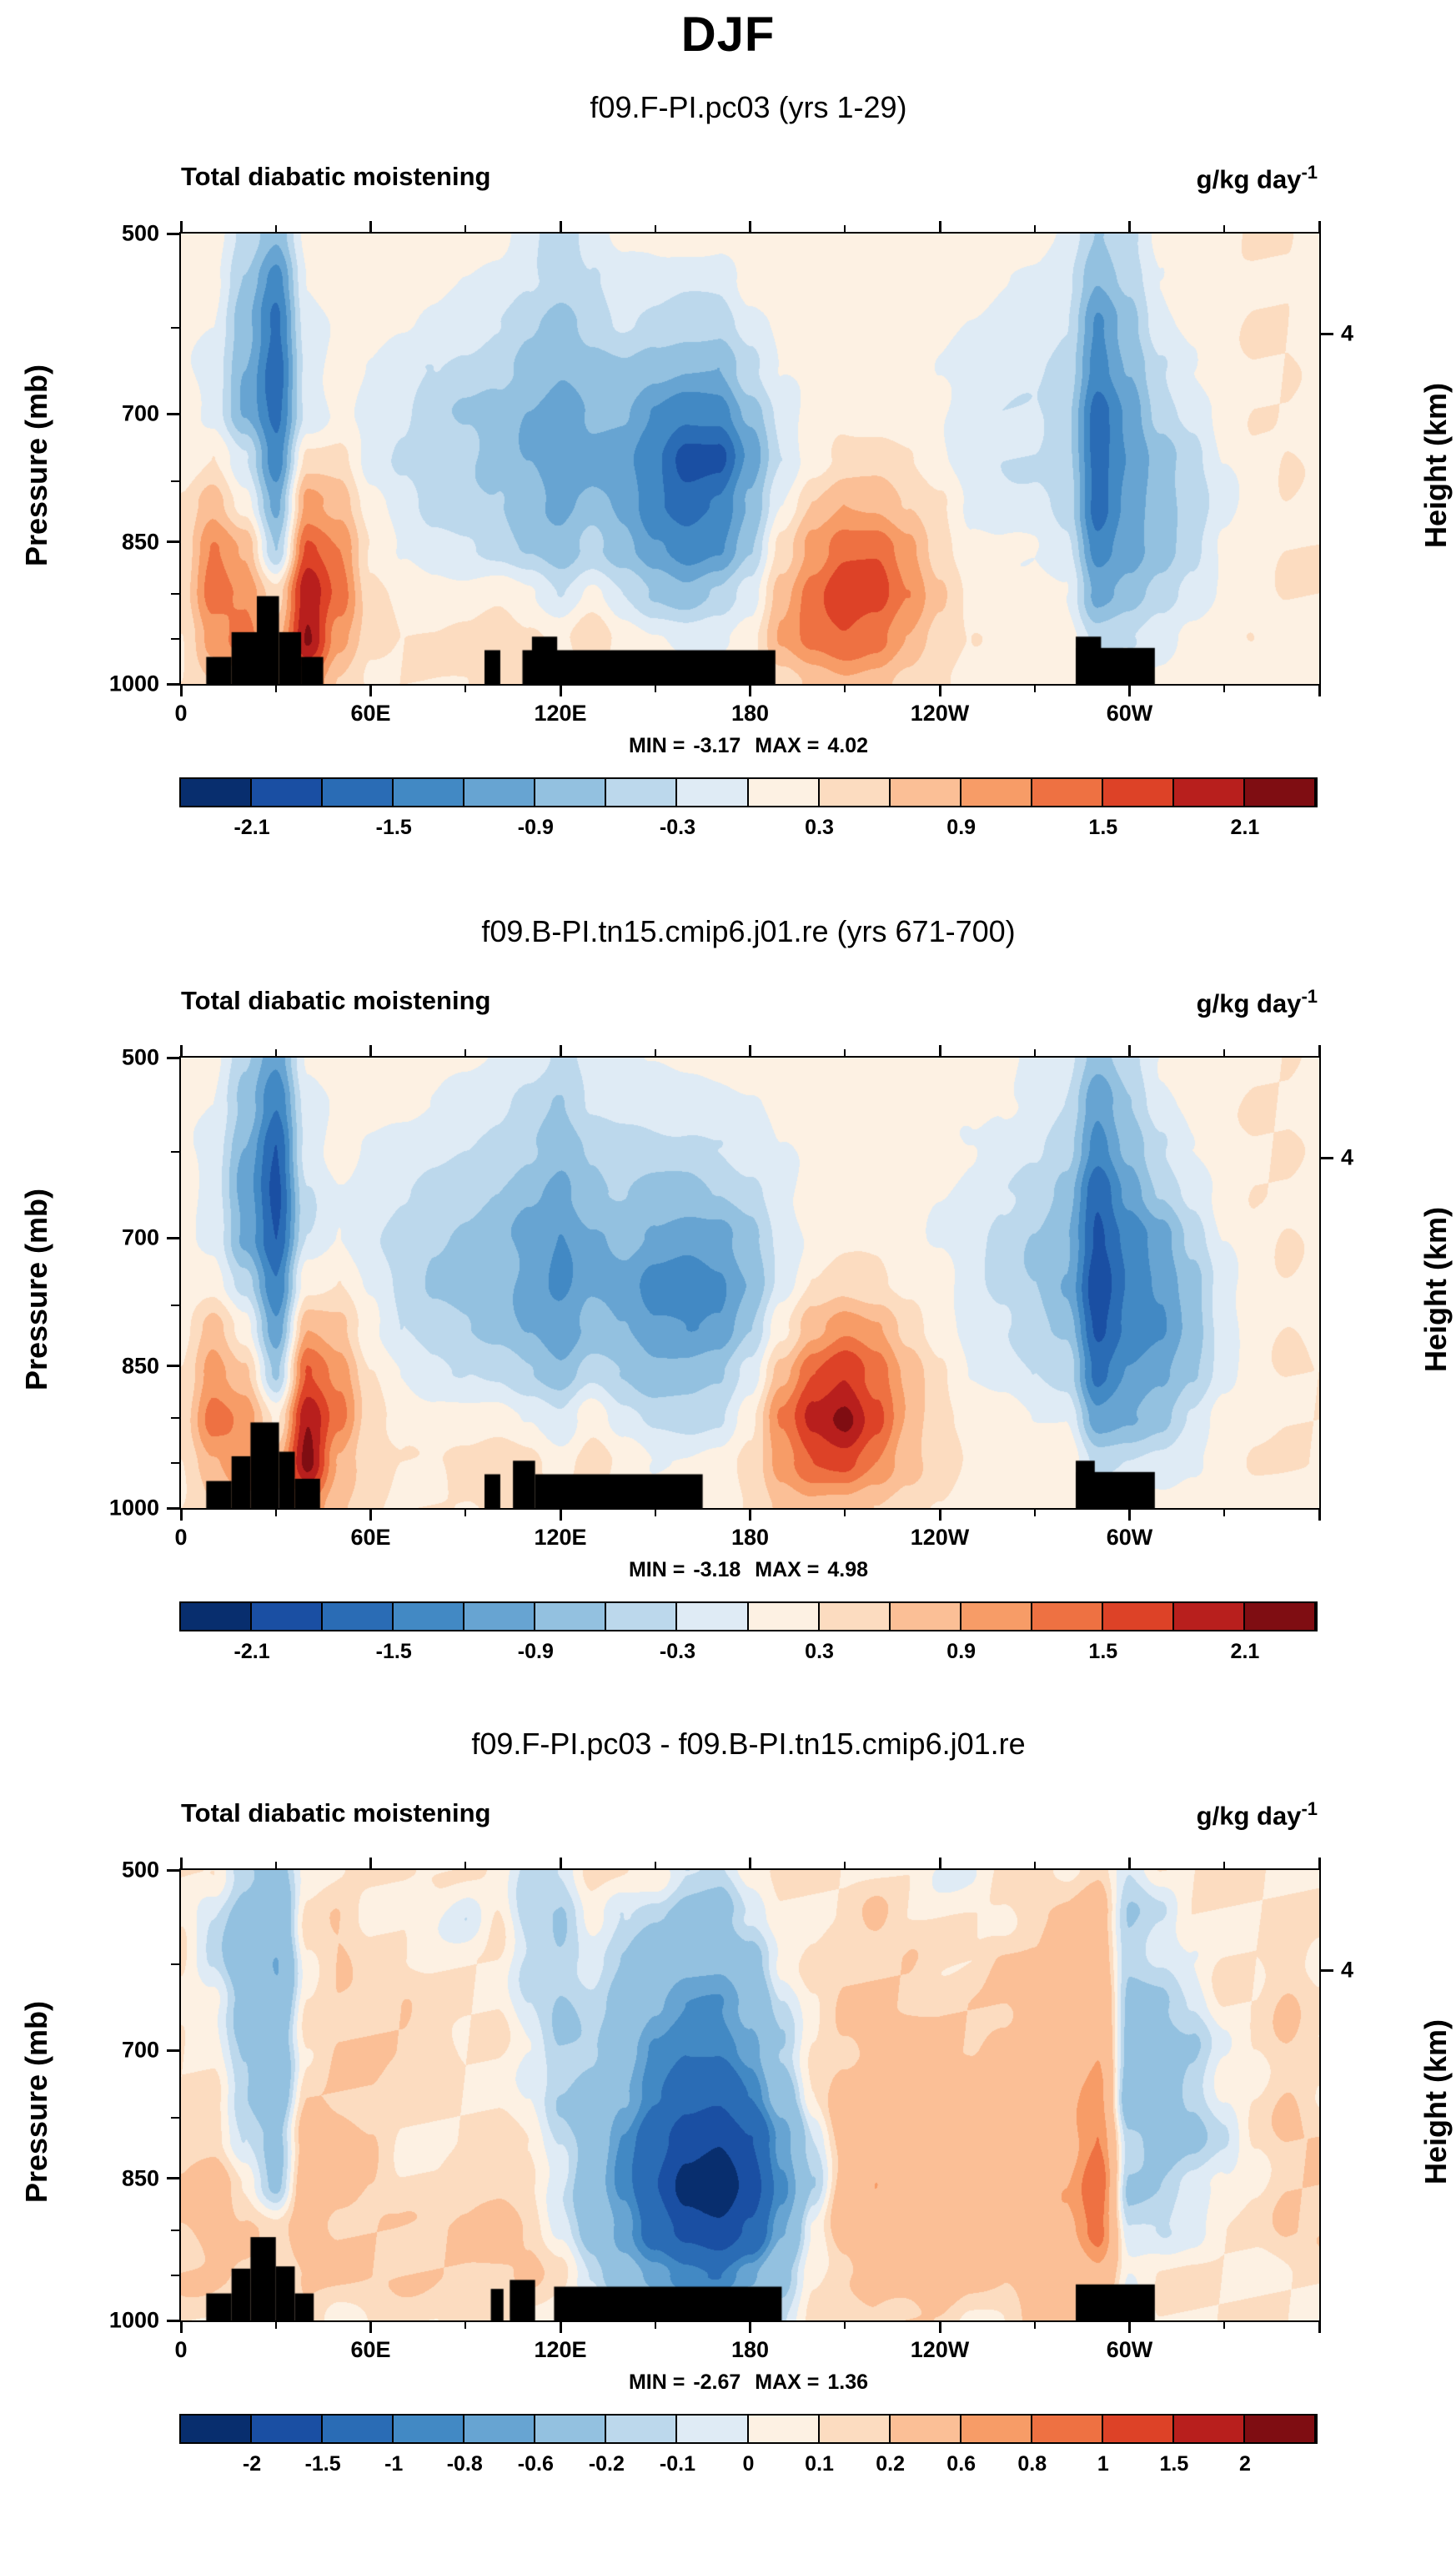  I want to click on colorbar-tick-label: -1.5, so click(393, 827).